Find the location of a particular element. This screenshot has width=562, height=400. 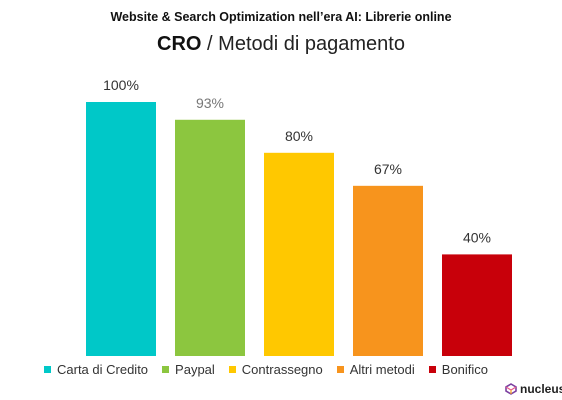

legend-item: Altri metodi is located at coordinates (375, 369).